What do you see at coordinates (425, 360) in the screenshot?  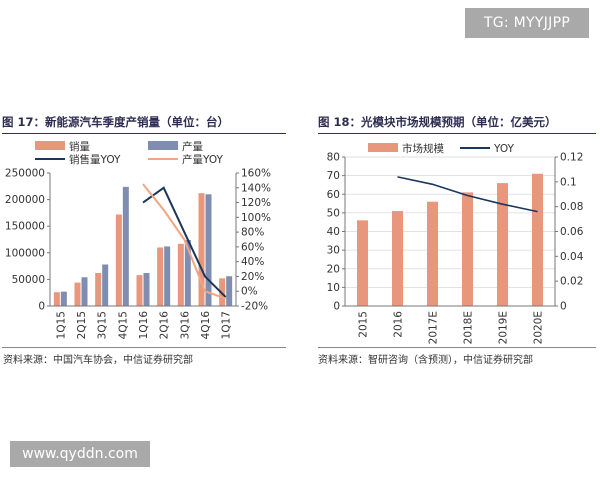 I see `source-right: 资料来源：智研咨询（含预测），中信证券研究部` at bounding box center [425, 360].